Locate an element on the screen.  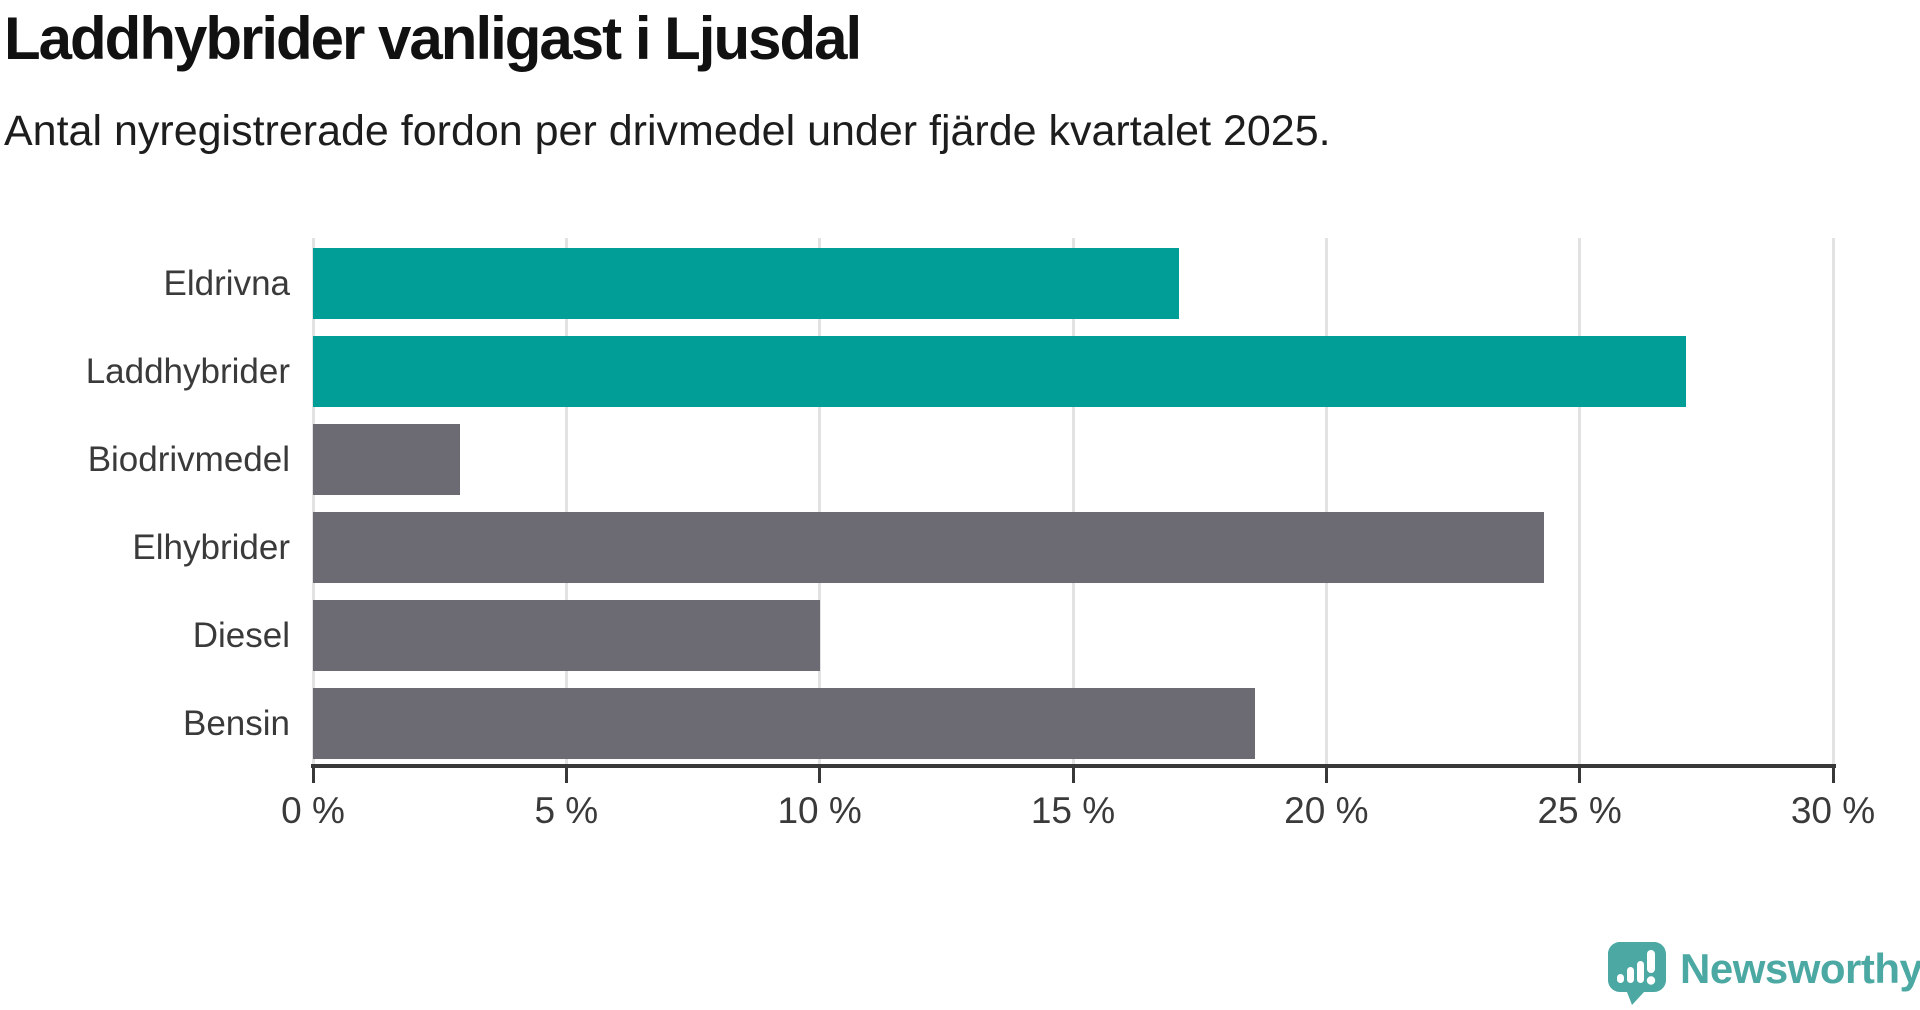
category-label-laddhybrider: Laddhybrider is located at coordinates (187, 371).